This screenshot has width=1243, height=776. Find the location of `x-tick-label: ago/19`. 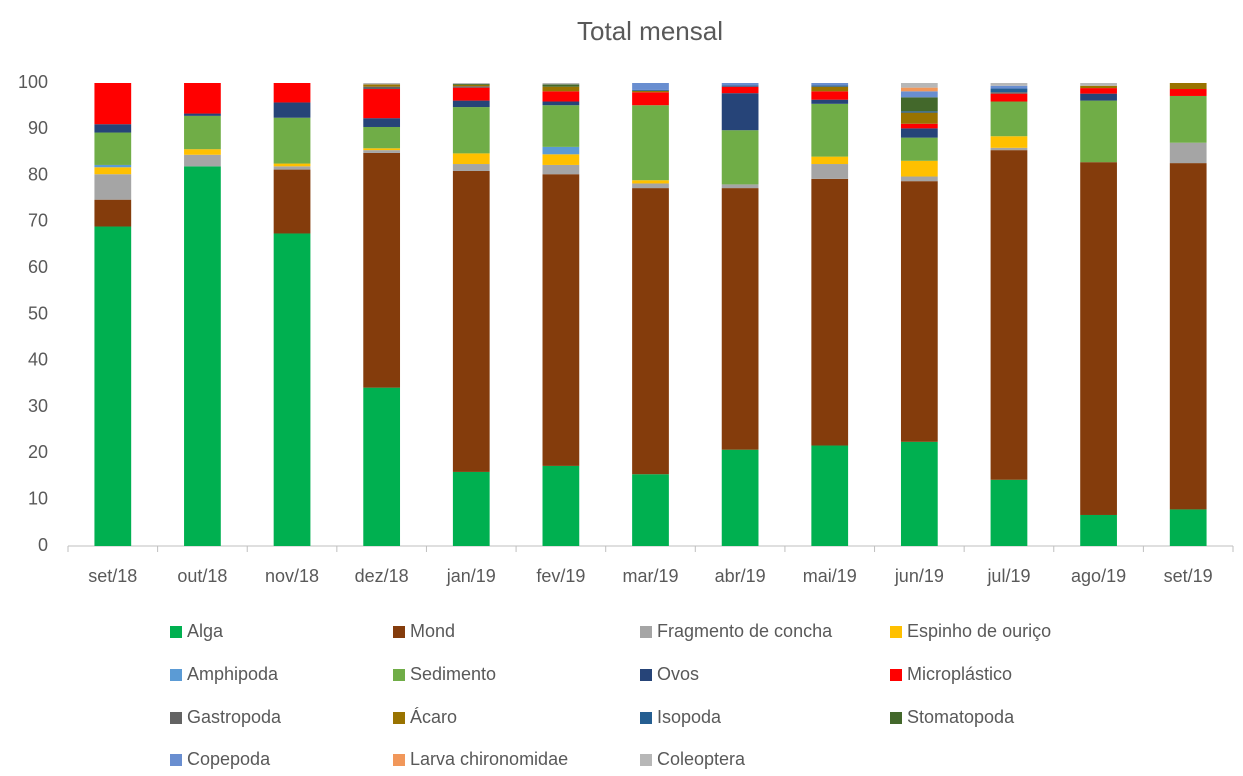

x-tick-label: ago/19 is located at coordinates (1098, 576).